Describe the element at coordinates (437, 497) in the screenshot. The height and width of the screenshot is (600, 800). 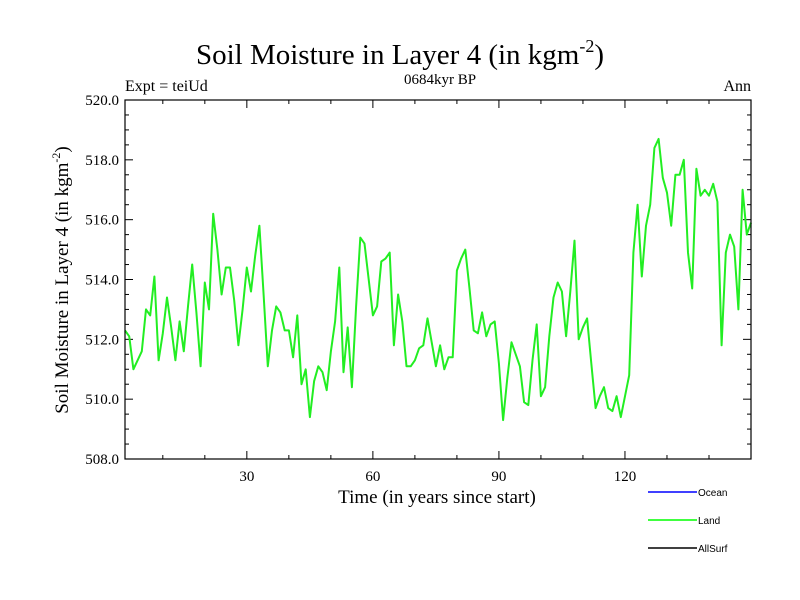
I see `x-axis-label: Time (in years since start)` at that location.